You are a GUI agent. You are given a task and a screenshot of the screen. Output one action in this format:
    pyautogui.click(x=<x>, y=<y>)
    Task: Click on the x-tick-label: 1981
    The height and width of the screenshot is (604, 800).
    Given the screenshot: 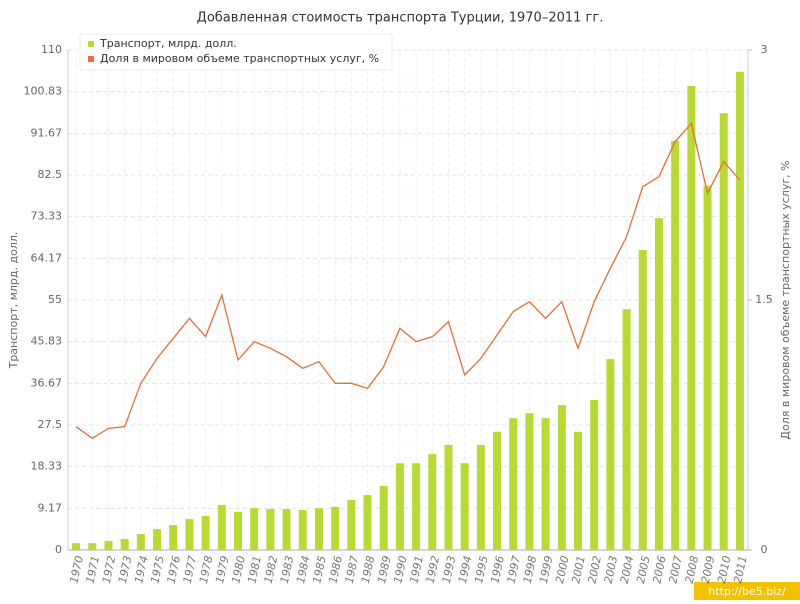 What is the action you would take?
    pyautogui.click(x=255, y=570)
    